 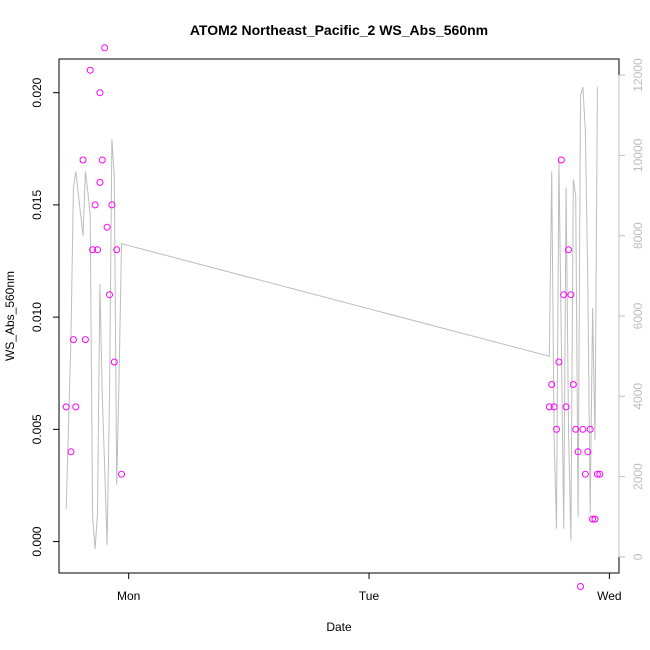 What do you see at coordinates (45, 317) in the screenshot?
I see `y-axis-left: 0.000 0.005 0.010 0.015 0.020` at bounding box center [45, 317].